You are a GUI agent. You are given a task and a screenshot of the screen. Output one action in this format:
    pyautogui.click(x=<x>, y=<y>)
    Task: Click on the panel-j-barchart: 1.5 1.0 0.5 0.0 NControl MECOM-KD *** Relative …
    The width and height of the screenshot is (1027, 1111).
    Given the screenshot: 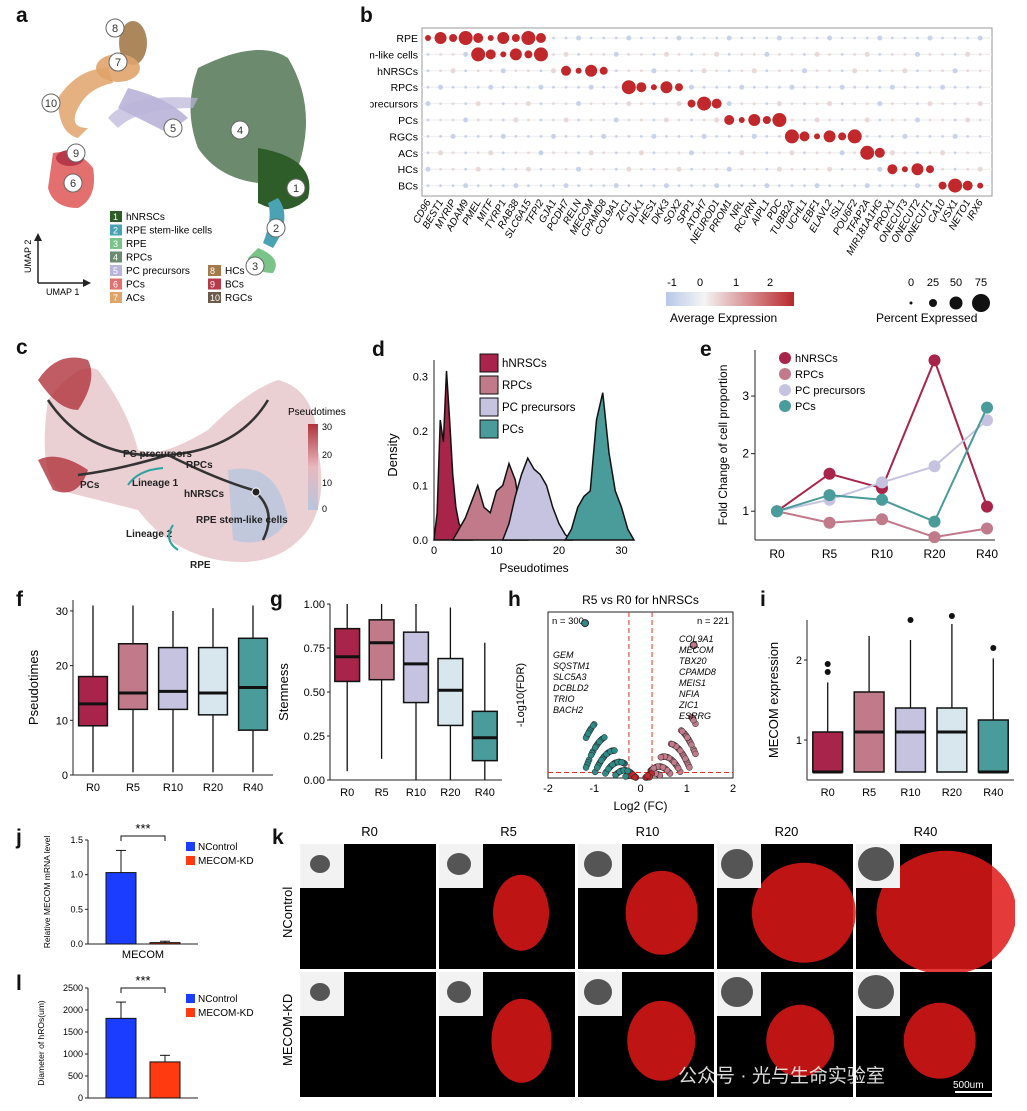 What is the action you would take?
    pyautogui.click(x=148, y=890)
    